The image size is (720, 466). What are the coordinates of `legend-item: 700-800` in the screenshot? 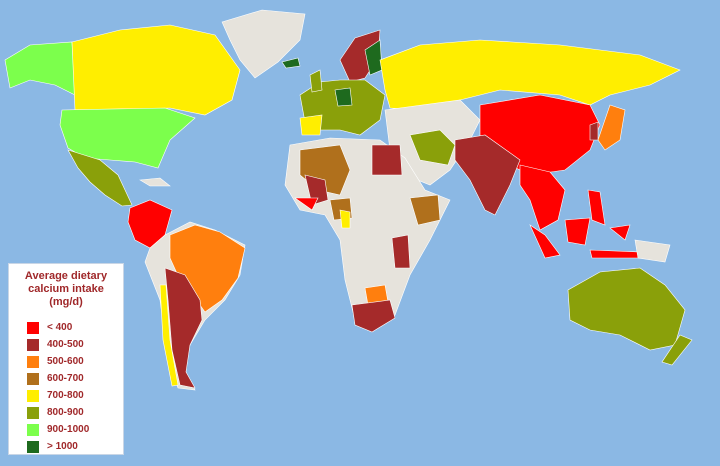 It's located at (72, 395).